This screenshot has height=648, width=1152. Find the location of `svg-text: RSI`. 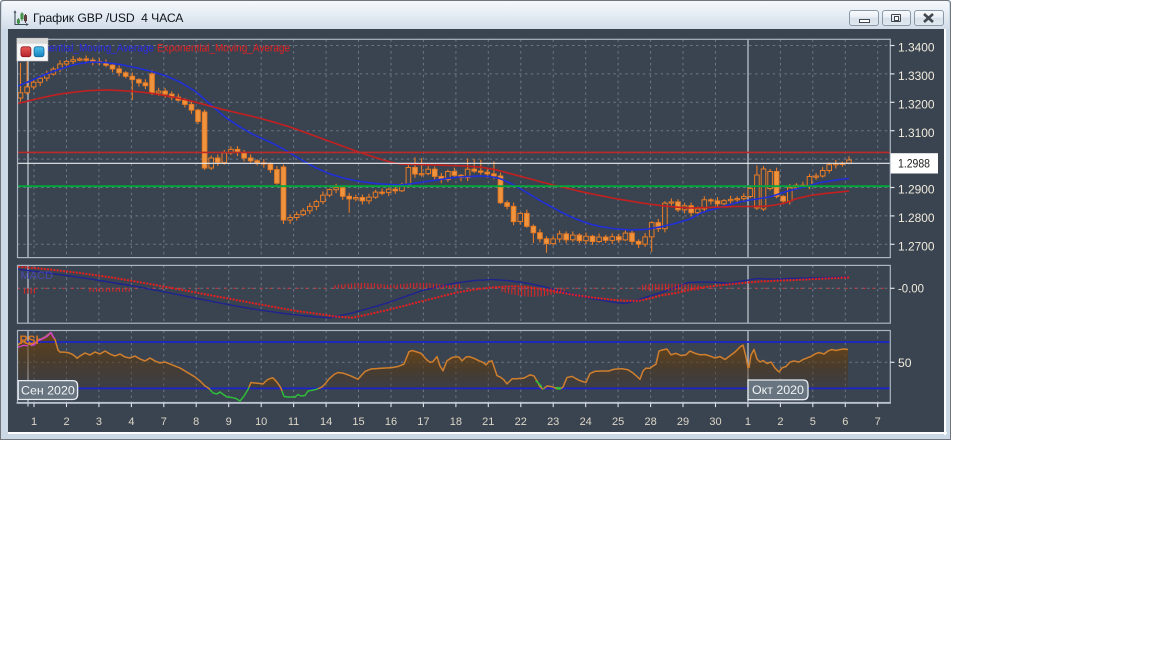

svg-text: RSI is located at coordinates (29, 341).